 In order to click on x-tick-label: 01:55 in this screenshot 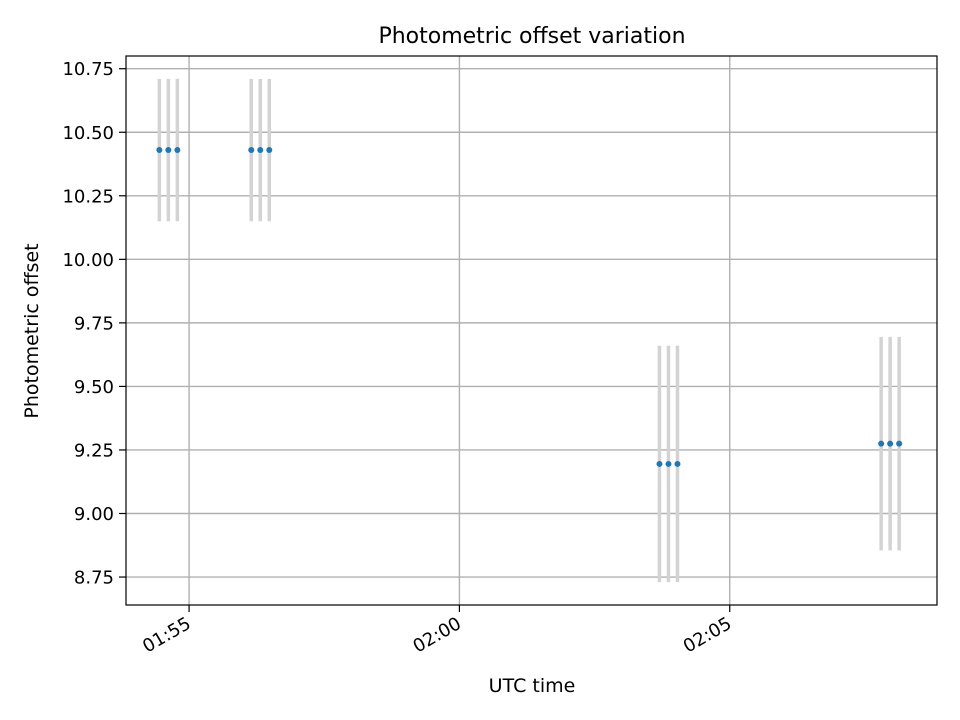, I will do `click(166, 635)`.